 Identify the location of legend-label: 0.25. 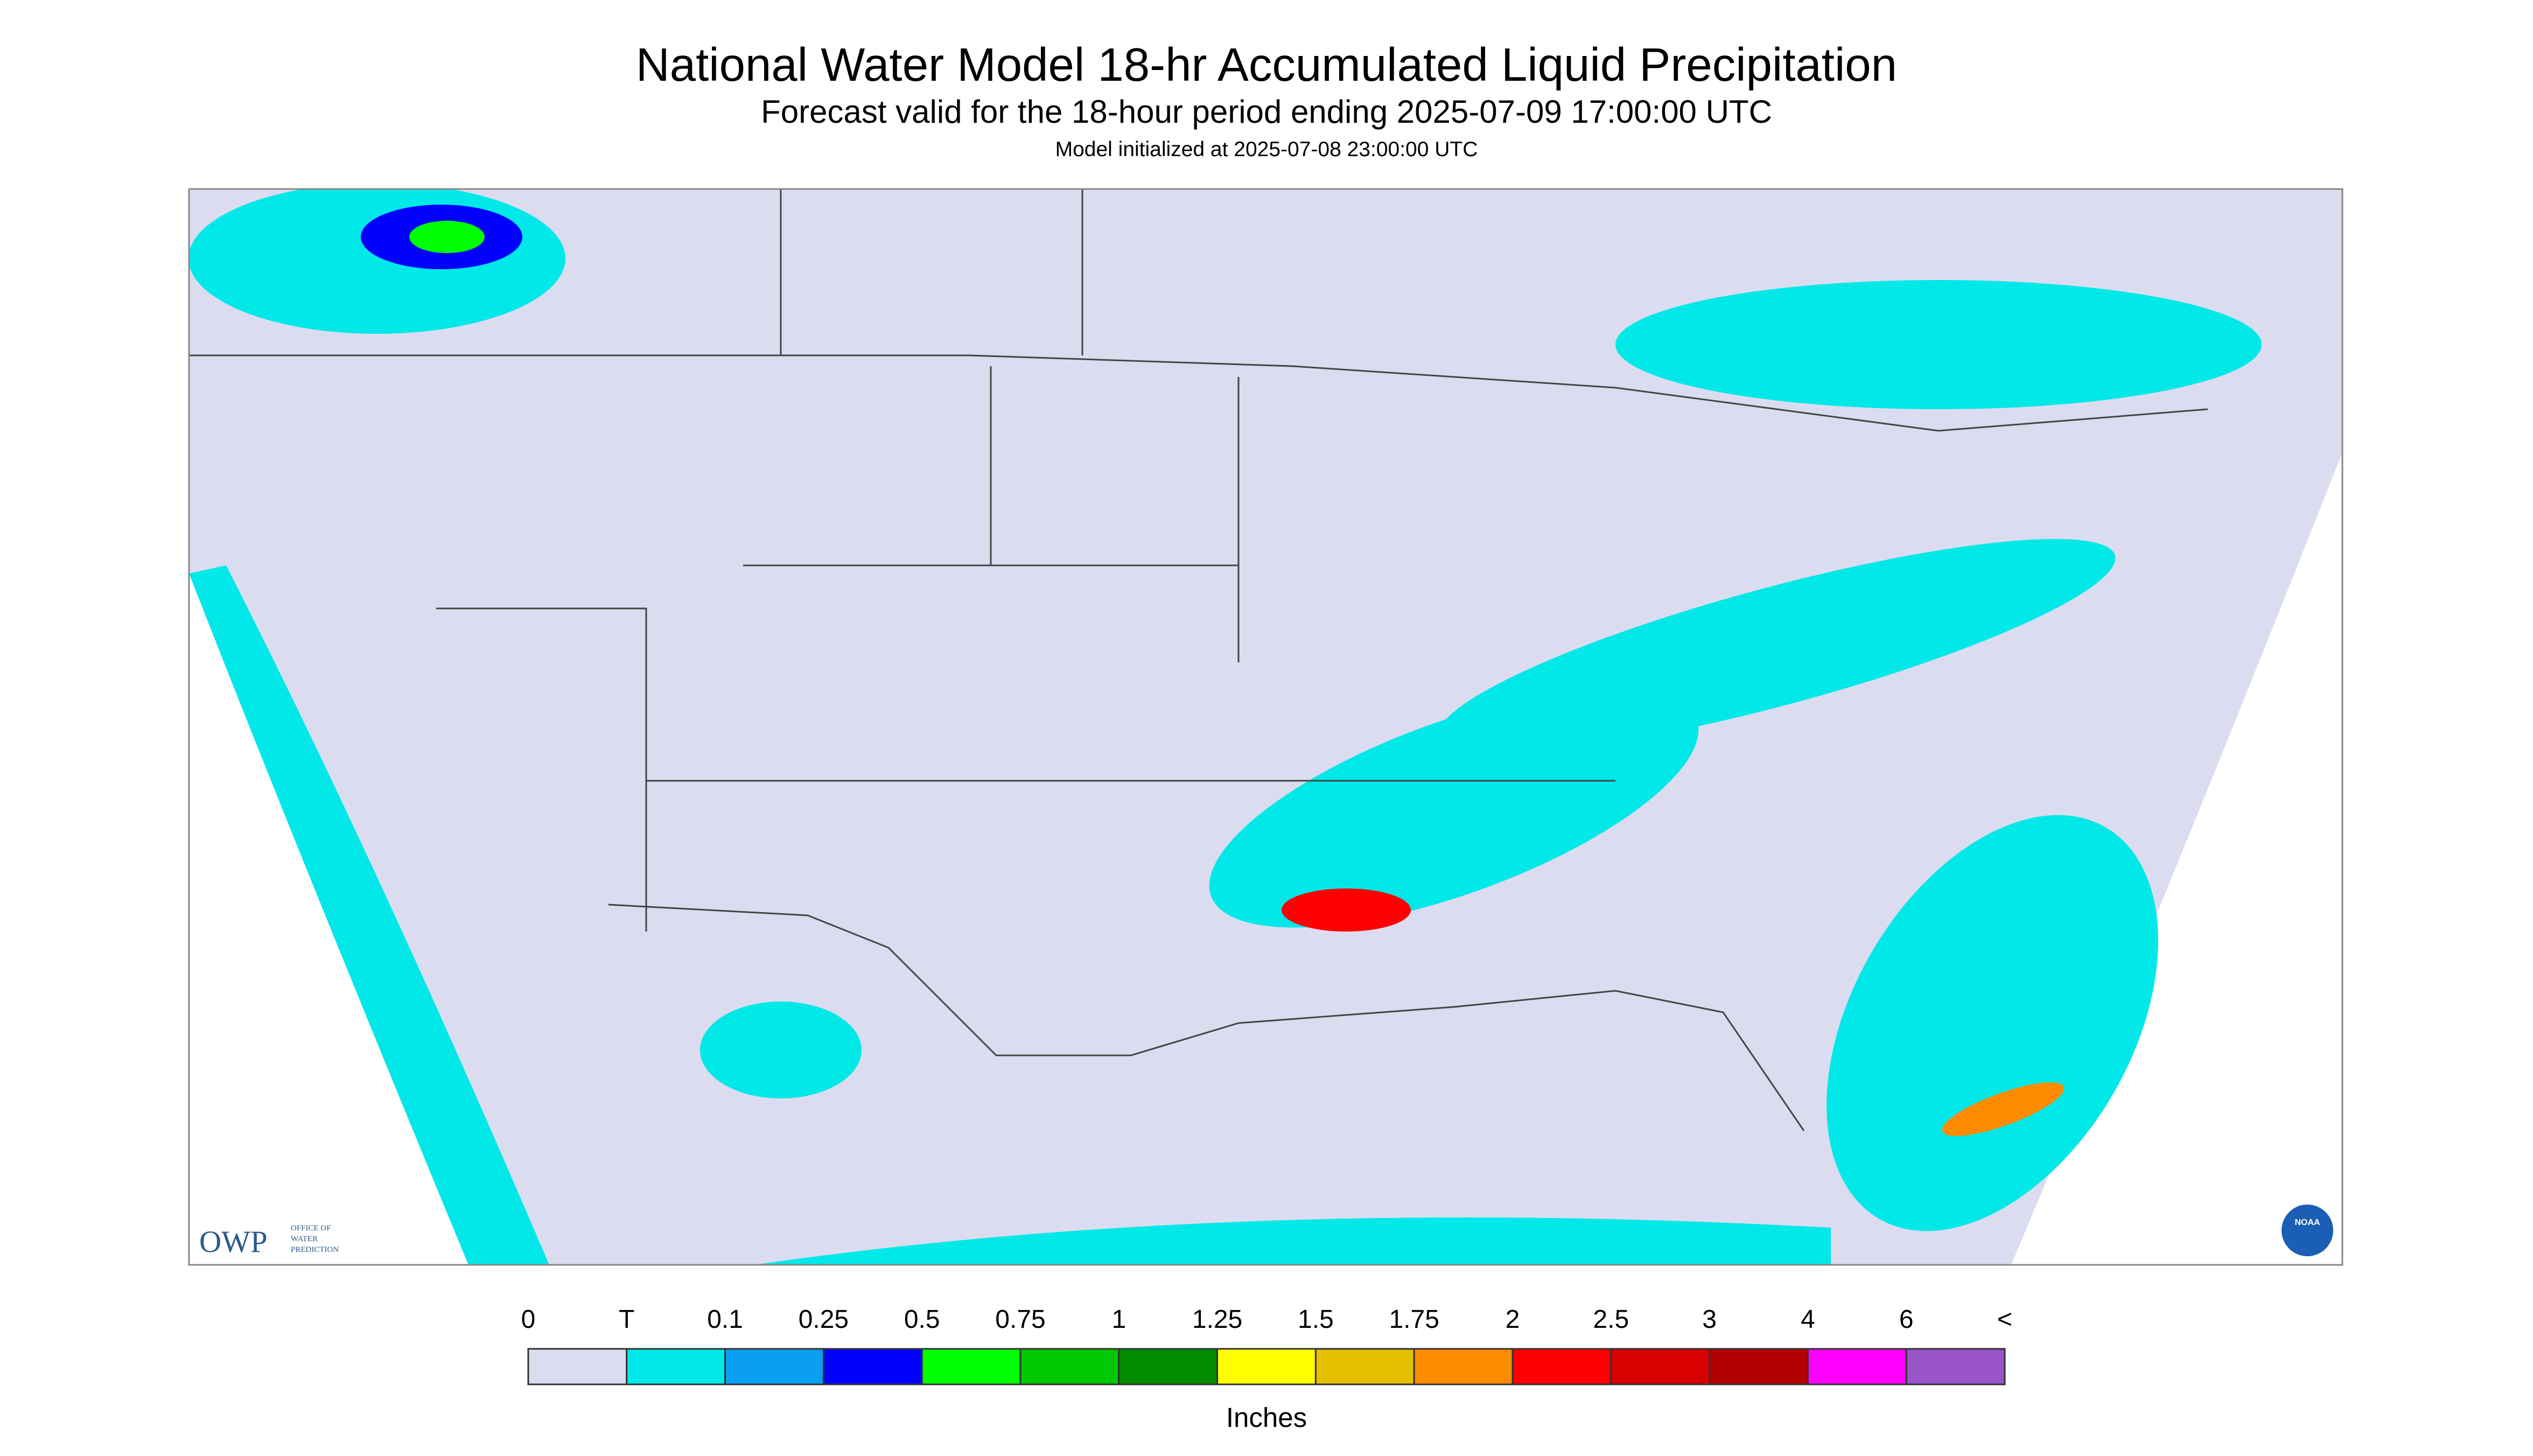
(824, 1319).